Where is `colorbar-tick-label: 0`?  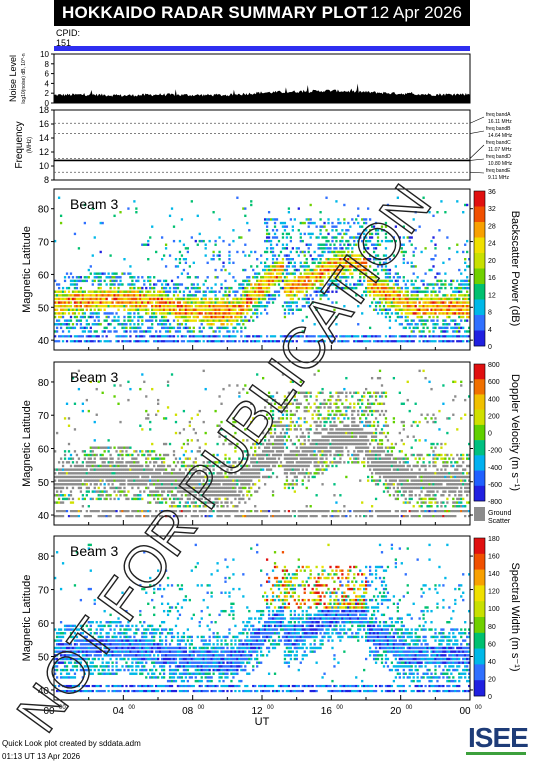
colorbar-tick-label: 0 is located at coordinates (490, 347).